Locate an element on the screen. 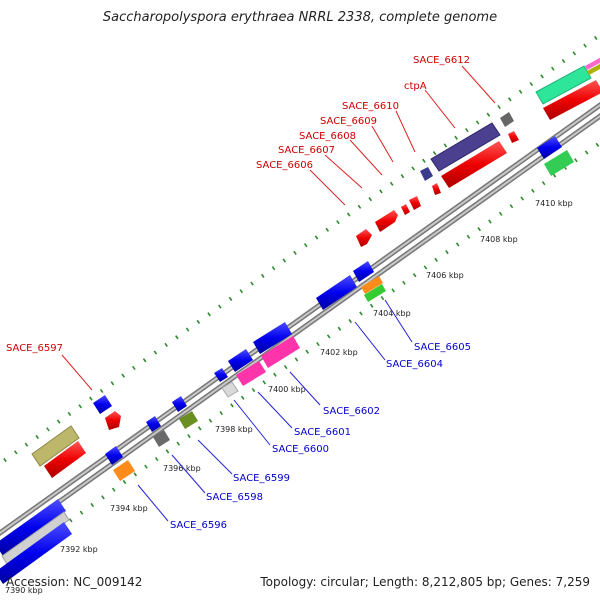 The image size is (600, 600). gene-sace-6605-arrow is located at coordinates (372, 285).